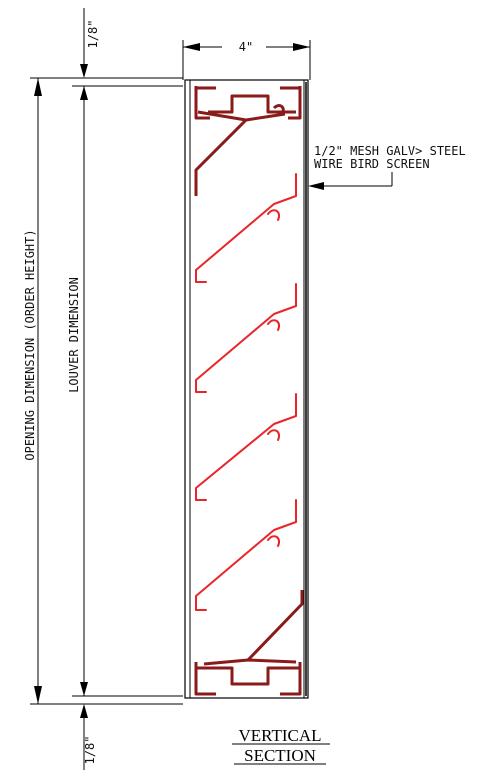  I want to click on drawing-title: VERTICAL SECTION, so click(281, 745).